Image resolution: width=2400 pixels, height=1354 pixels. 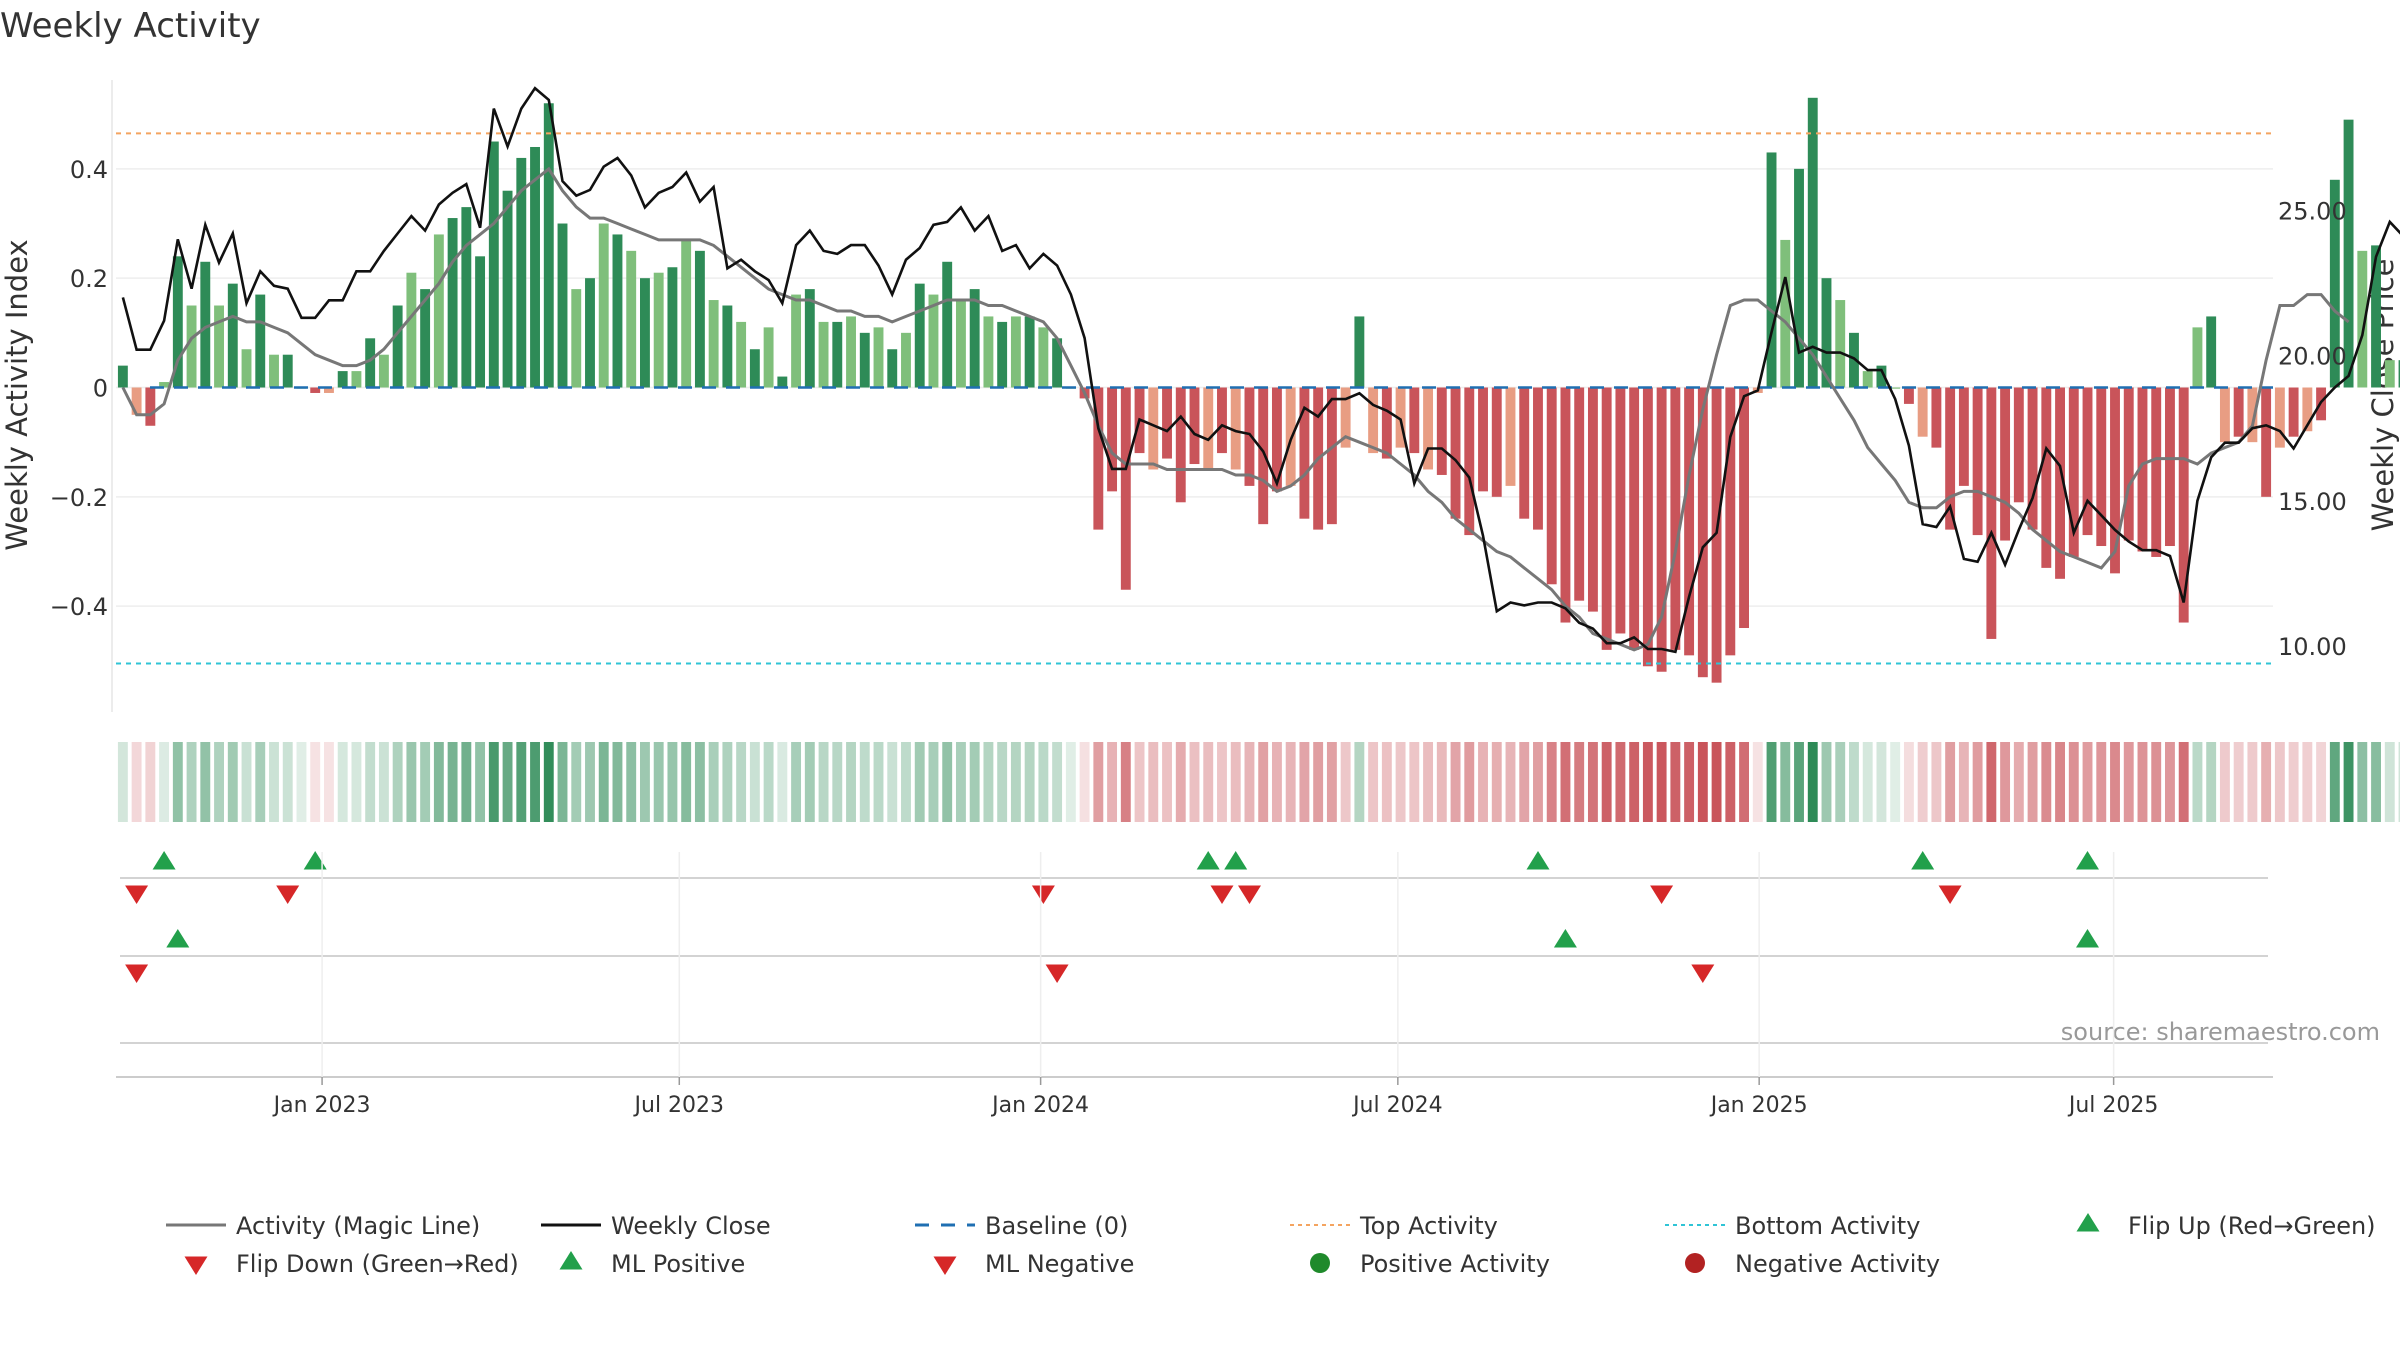 What do you see at coordinates (358, 1226) in the screenshot?
I see `legend-label: Activity (Magic Line)` at bounding box center [358, 1226].